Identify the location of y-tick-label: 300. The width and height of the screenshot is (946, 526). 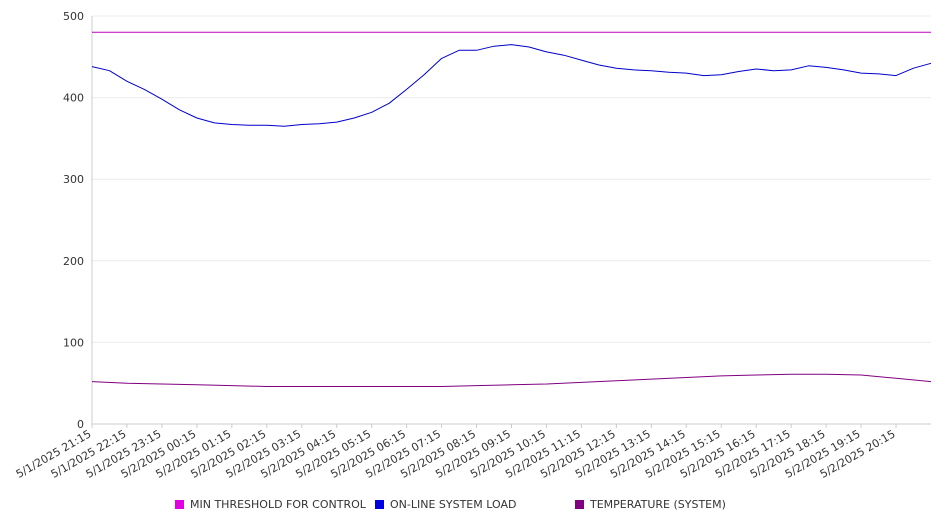
(73, 179).